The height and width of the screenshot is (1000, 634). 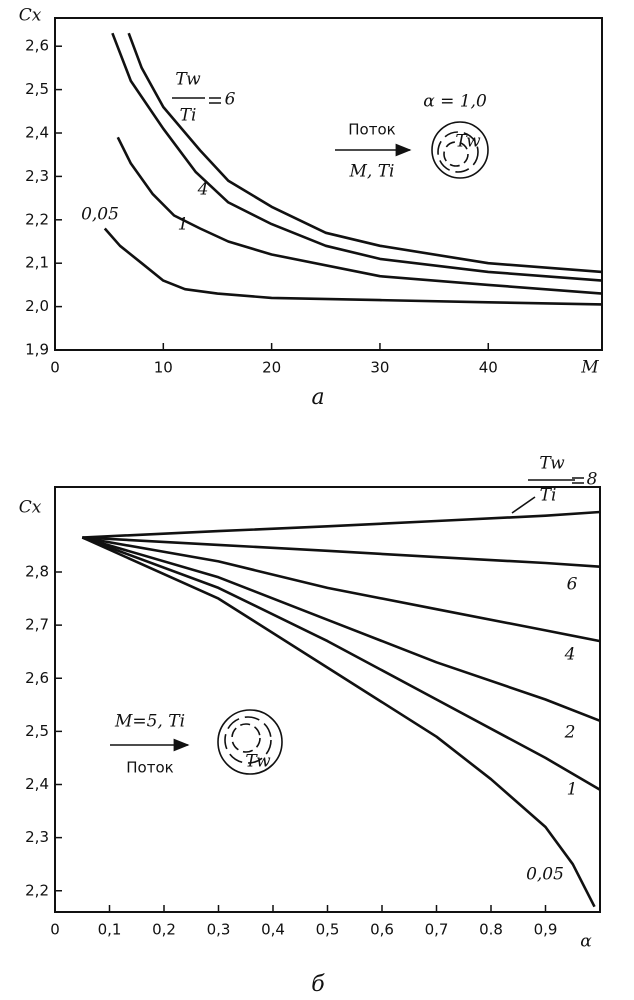 What do you see at coordinates (318, 984) in the screenshot?
I see `caption: б` at bounding box center [318, 984].